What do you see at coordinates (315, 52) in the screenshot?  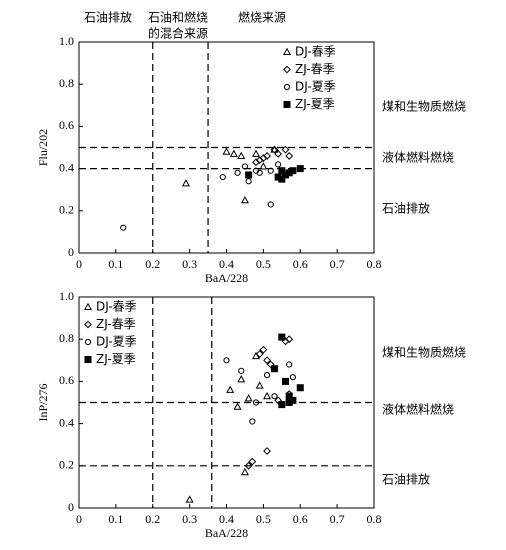 I see `legend-label: DJ-春季` at bounding box center [315, 52].